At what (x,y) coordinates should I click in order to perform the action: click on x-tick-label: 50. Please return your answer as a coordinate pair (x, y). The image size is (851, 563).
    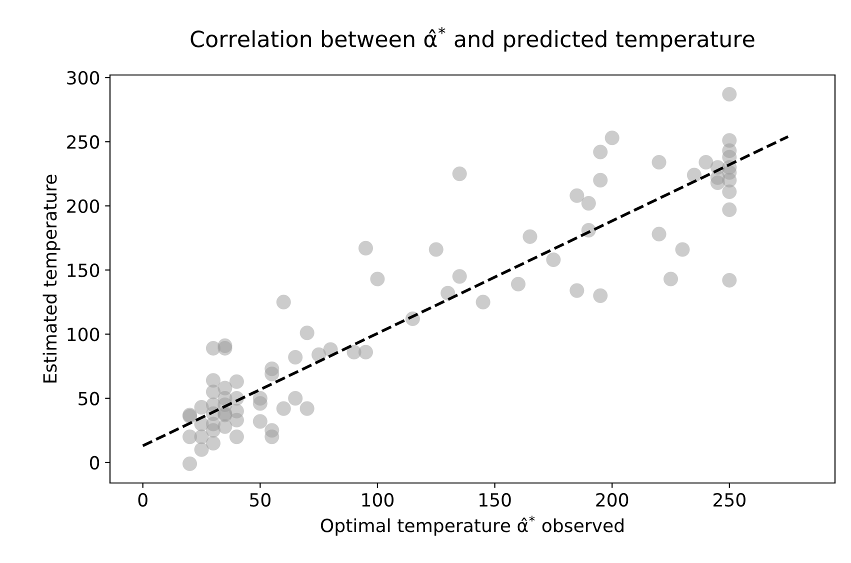
    Looking at the image, I should click on (260, 500).